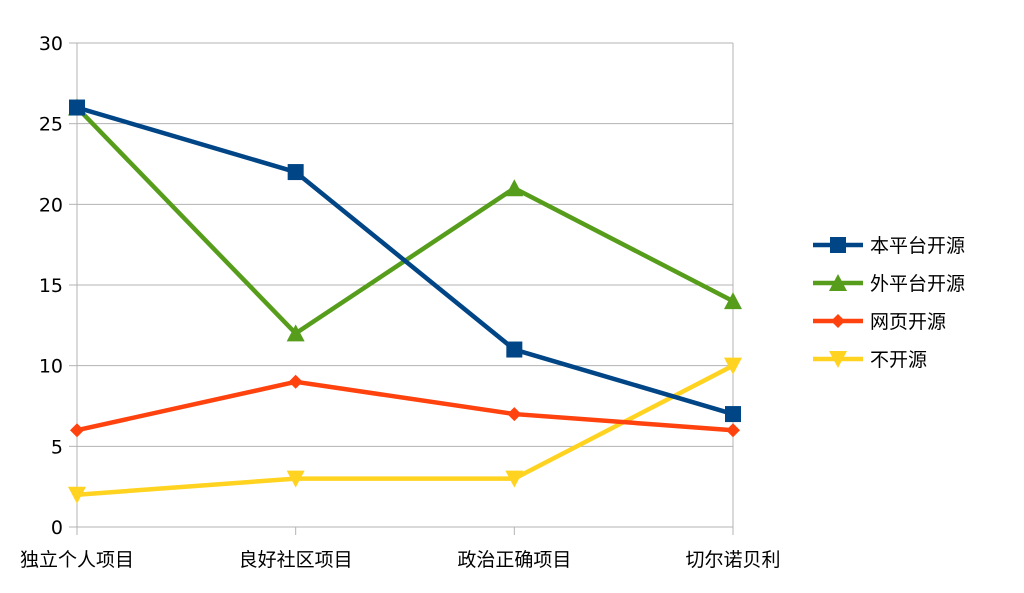 This screenshot has width=1024, height=593. Describe the element at coordinates (57, 447) in the screenshot. I see `y-tick-label: 5` at that location.